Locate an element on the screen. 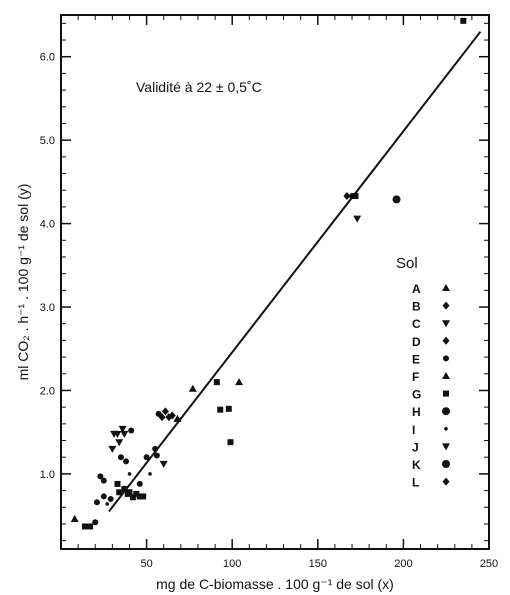 The height and width of the screenshot is (595, 510). legend-label: J is located at coordinates (415, 447).